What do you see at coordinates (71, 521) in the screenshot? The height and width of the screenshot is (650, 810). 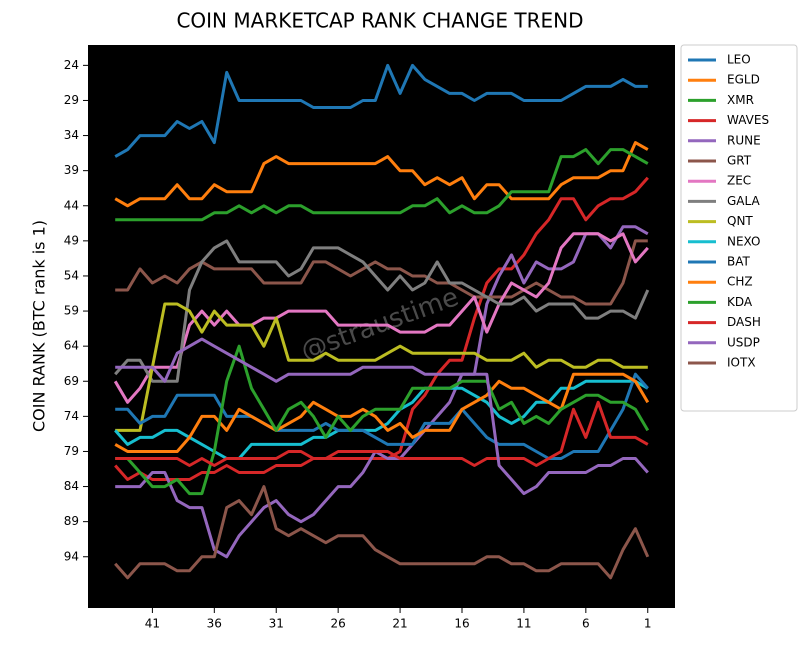 I see `y-tick-label: 89` at bounding box center [71, 521].